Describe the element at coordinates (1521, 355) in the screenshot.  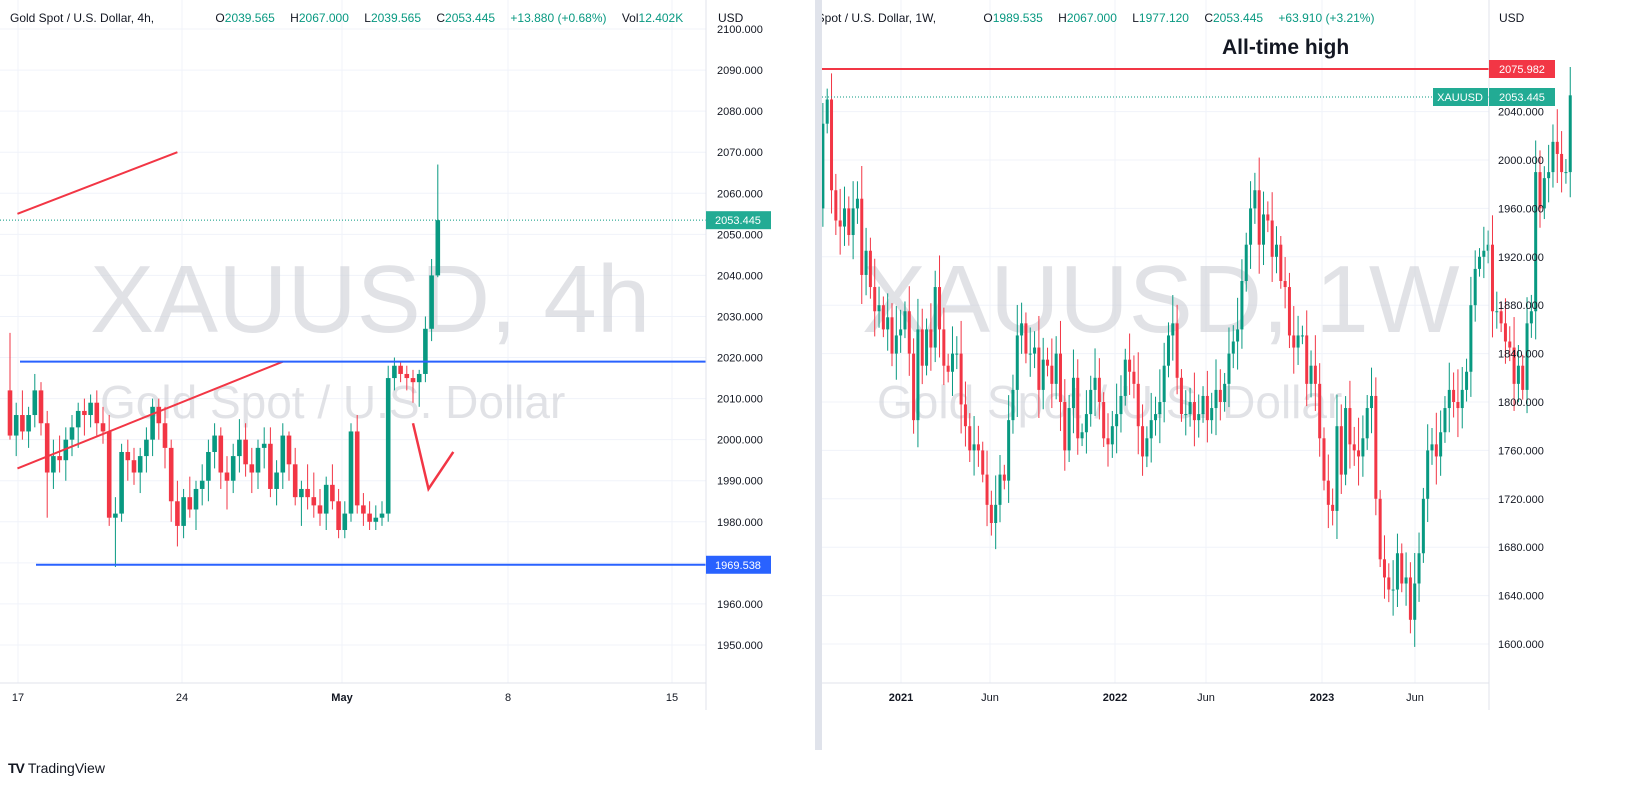
I see `y-tick-label: 1840.000` at that location.